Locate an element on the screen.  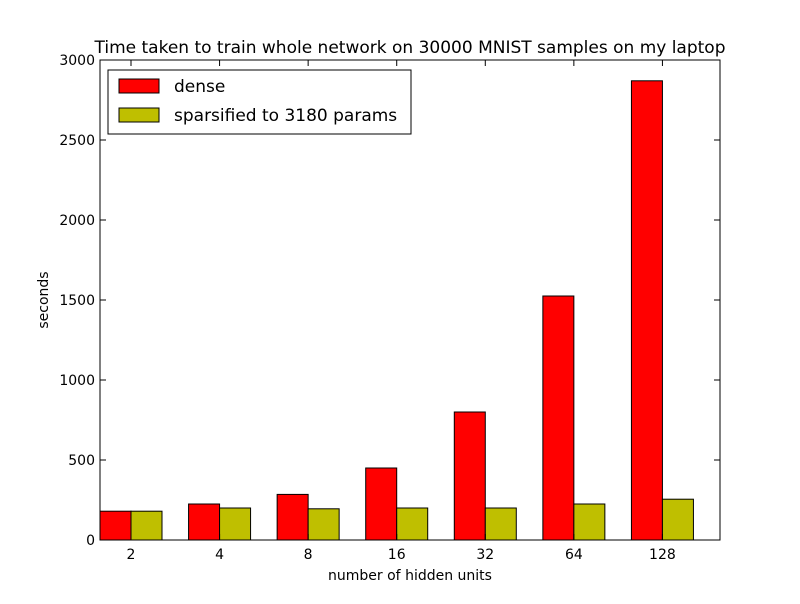
legend-swatch-sparsified is located at coordinates (139, 115).